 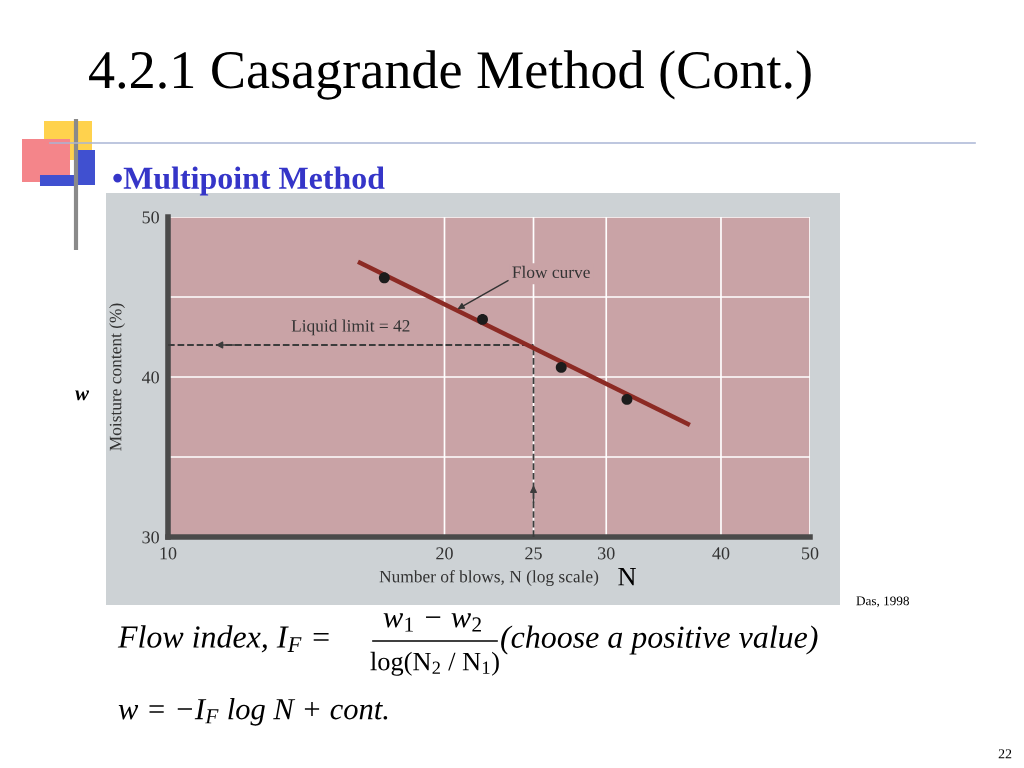 What do you see at coordinates (117, 377) in the screenshot?
I see `y-axis-title: Moisture content (%)` at bounding box center [117, 377].